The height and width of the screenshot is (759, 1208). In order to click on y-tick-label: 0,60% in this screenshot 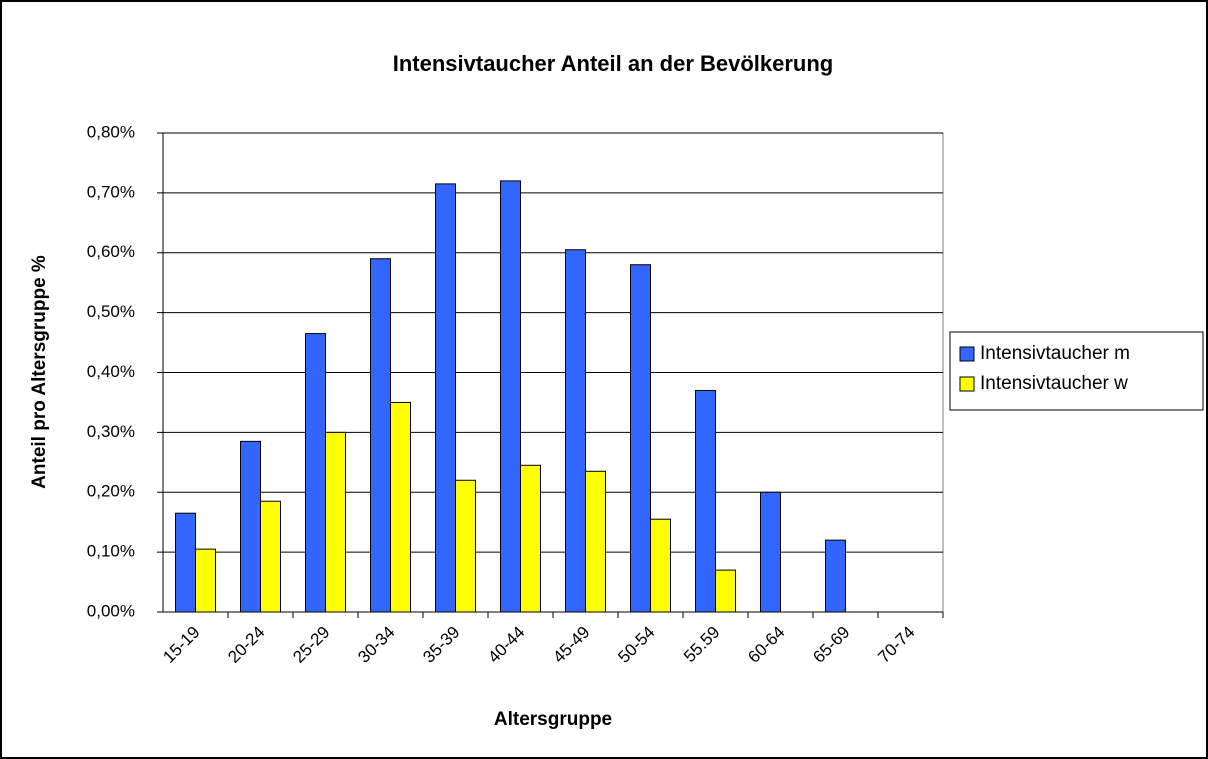, I will do `click(111, 251)`.